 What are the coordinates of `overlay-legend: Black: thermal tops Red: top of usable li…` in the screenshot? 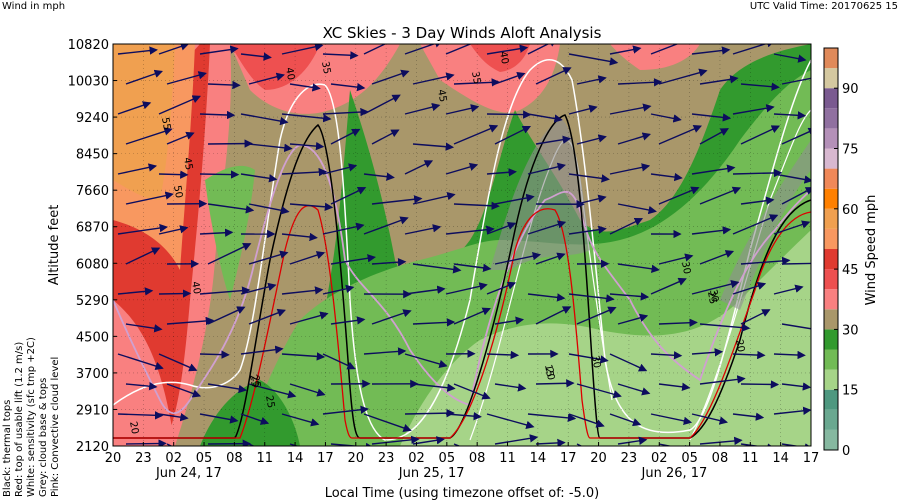 It's located at (31, 417).